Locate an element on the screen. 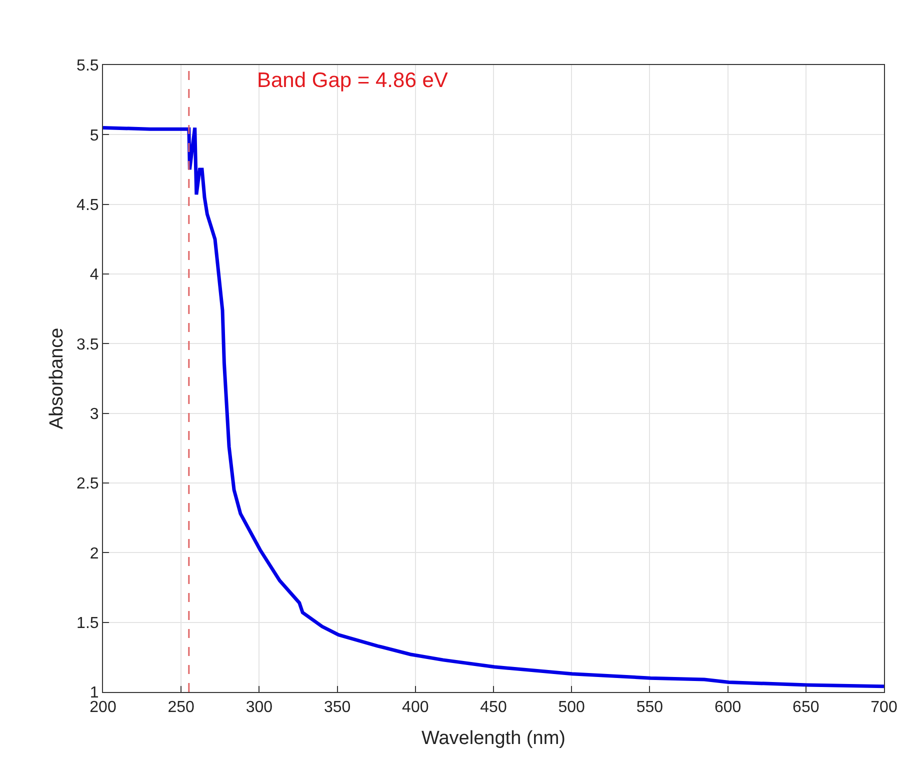  y-tick-label: 2.5 is located at coordinates (87, 484).